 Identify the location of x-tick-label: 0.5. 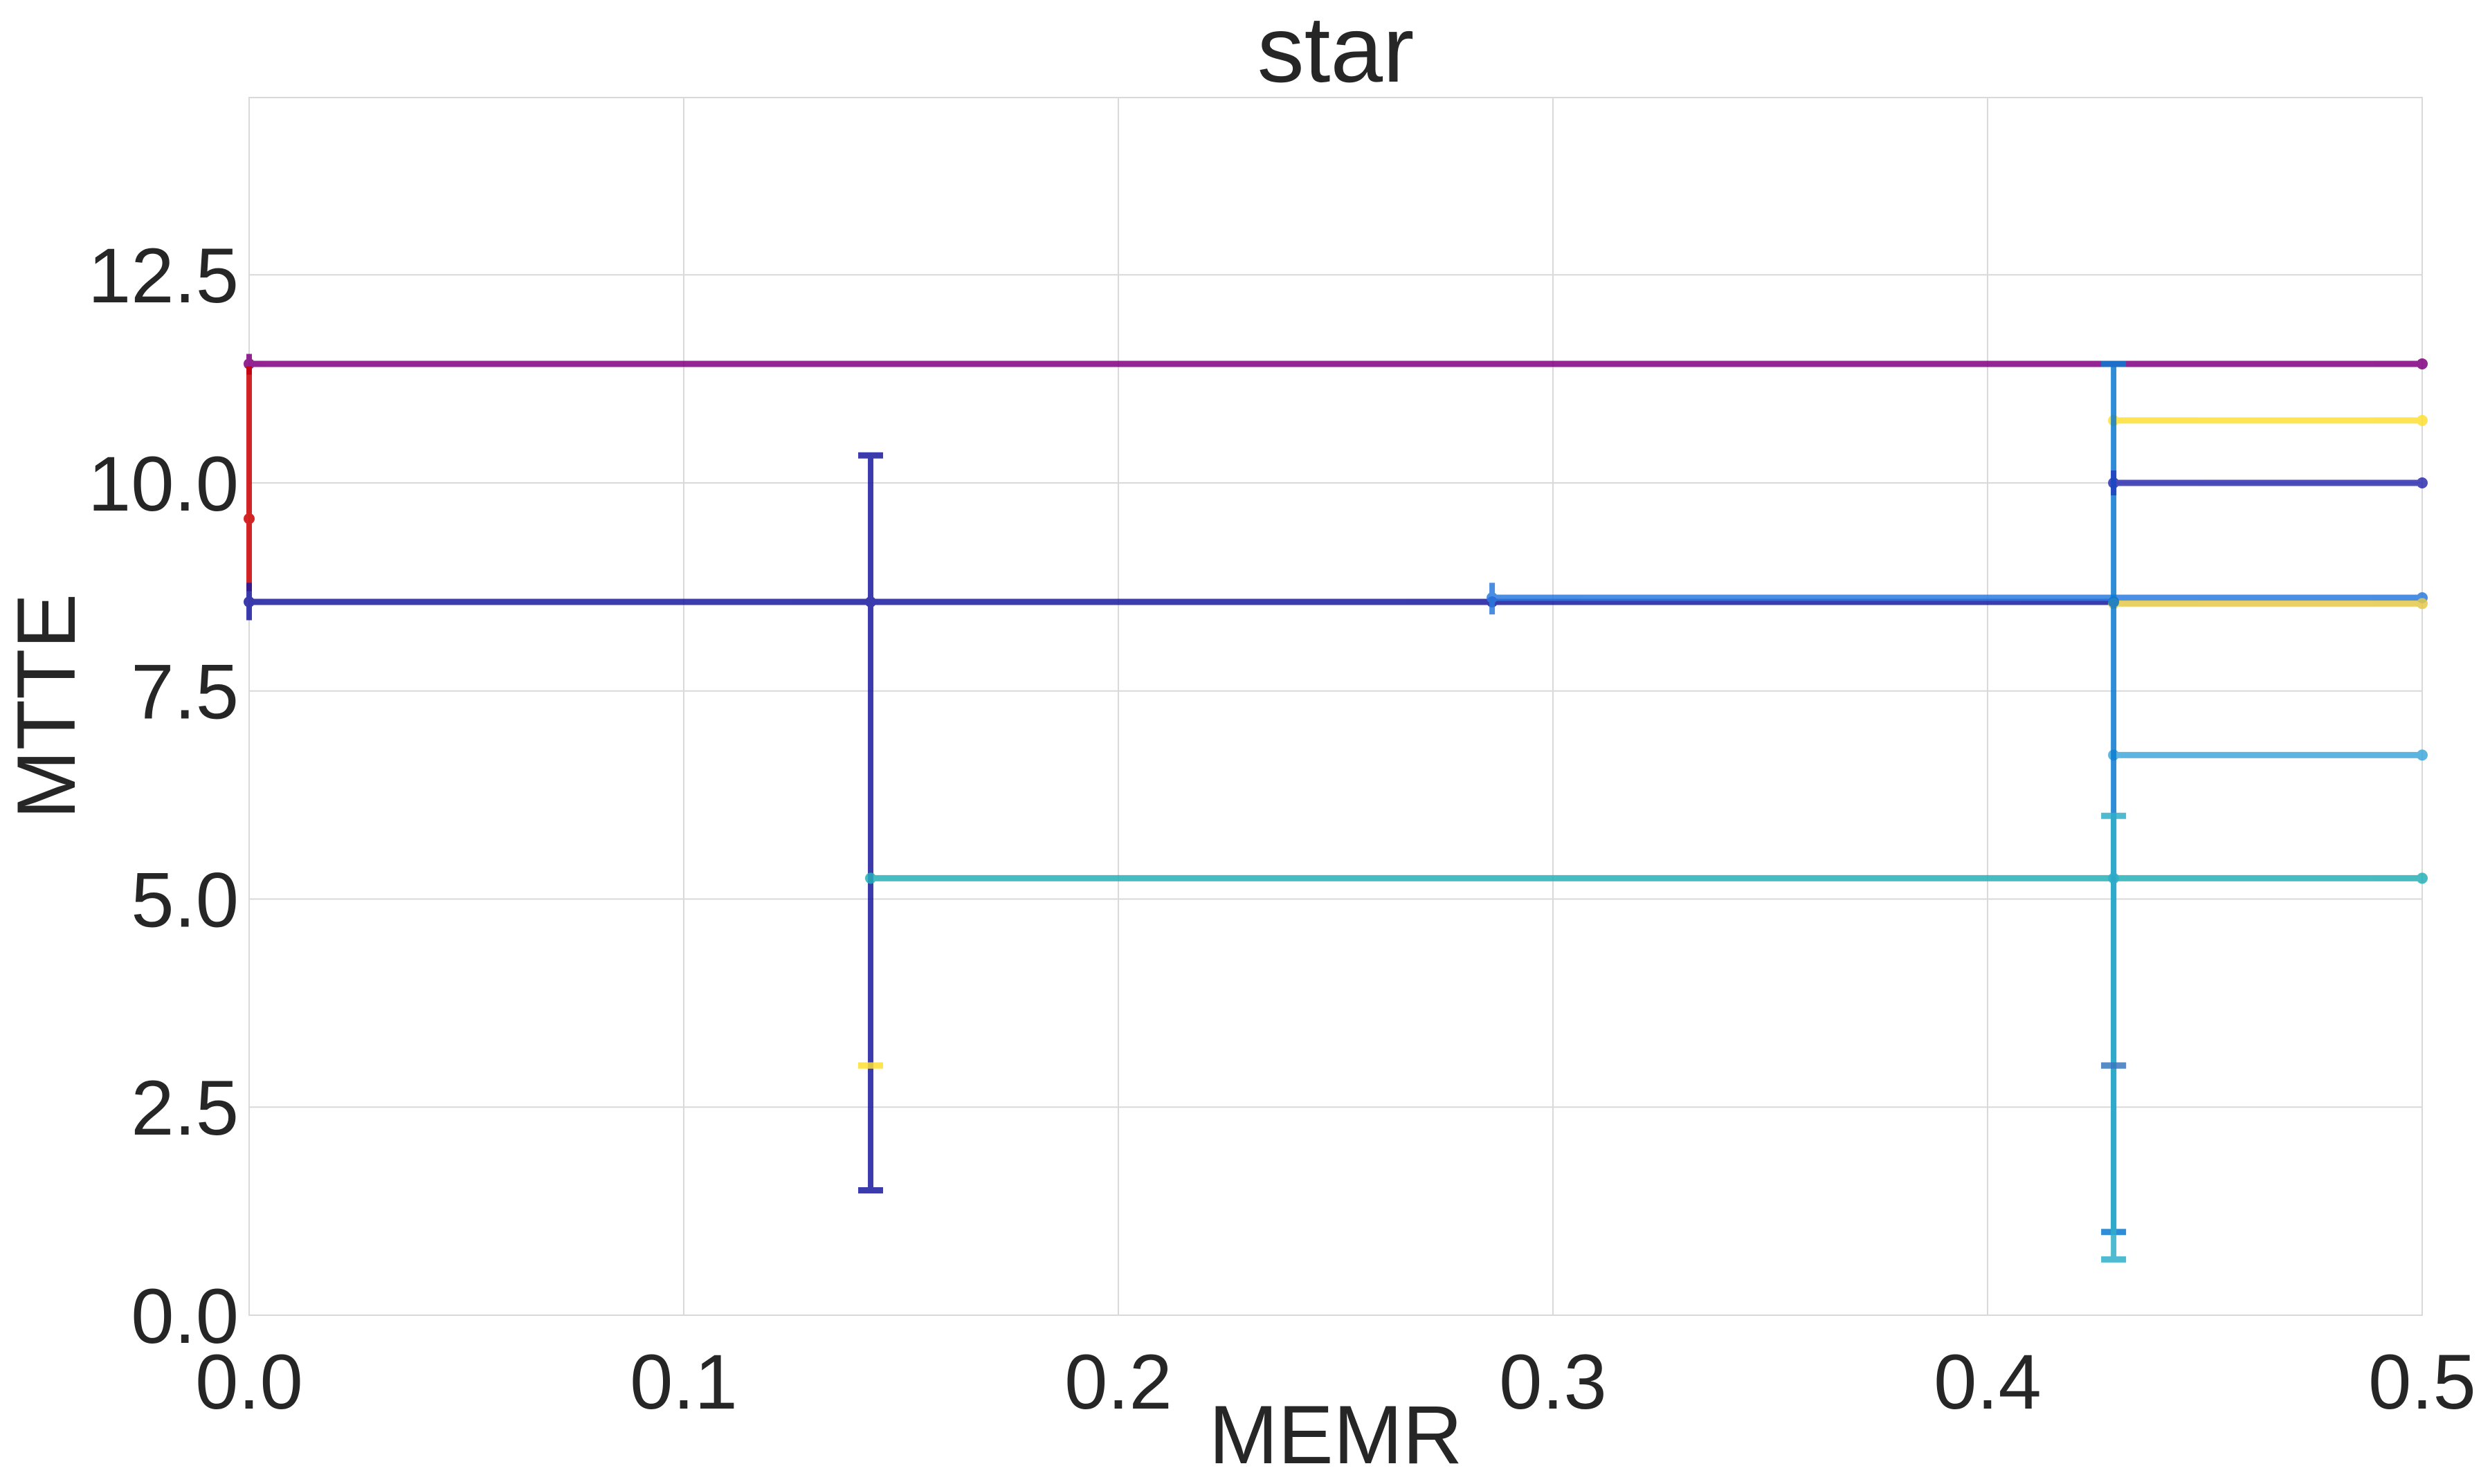
(2422, 1382).